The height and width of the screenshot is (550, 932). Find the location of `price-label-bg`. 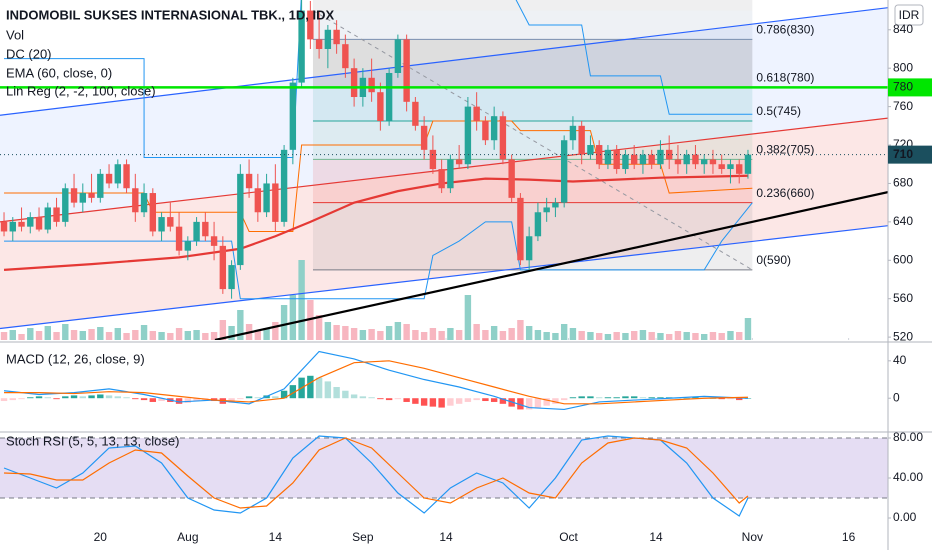

price-label-bg is located at coordinates (910, 154).